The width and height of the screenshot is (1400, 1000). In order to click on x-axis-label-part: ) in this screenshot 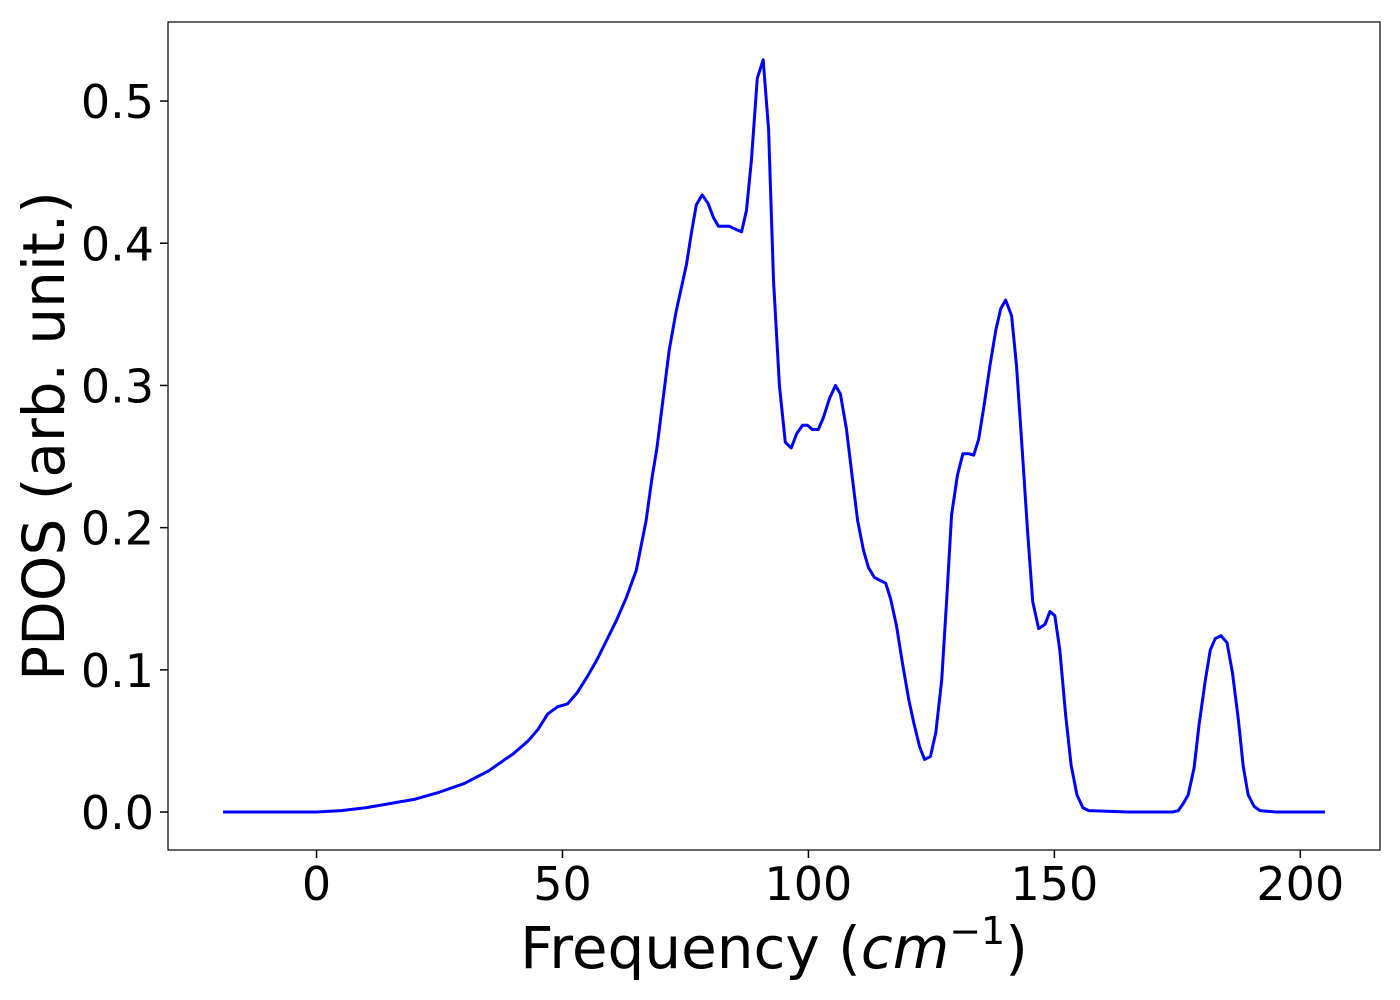, I will do `click(1016, 948)`.